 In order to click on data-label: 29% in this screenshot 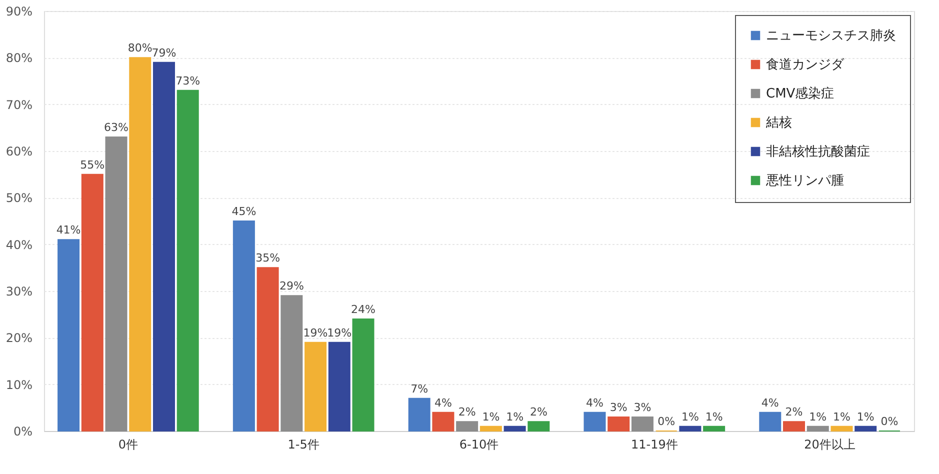, I will do `click(291, 286)`.